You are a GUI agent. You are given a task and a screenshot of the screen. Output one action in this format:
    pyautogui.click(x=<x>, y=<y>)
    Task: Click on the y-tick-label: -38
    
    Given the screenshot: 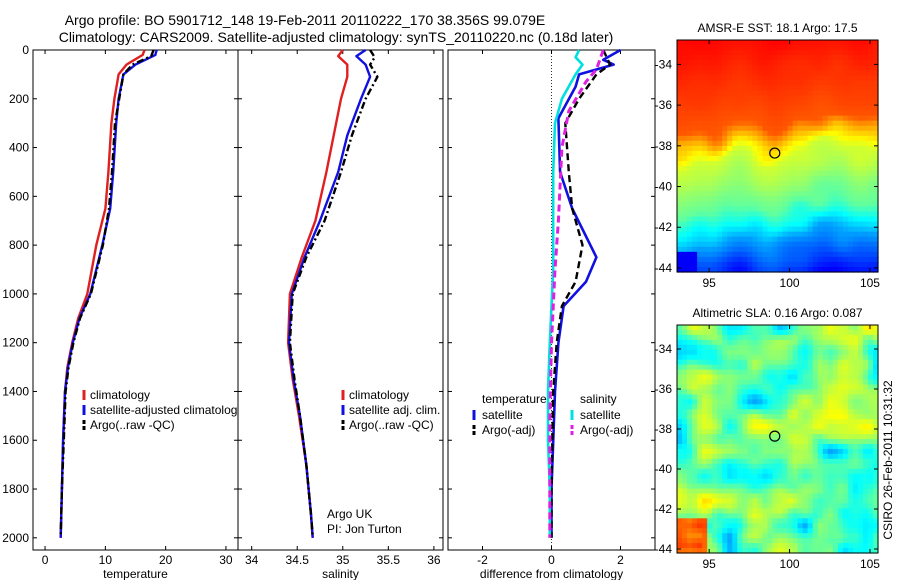 What is the action you would take?
    pyautogui.click(x=664, y=146)
    